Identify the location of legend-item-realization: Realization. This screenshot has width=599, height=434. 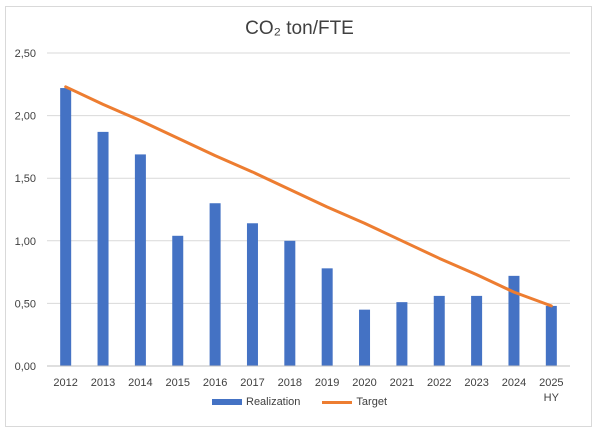
(256, 402).